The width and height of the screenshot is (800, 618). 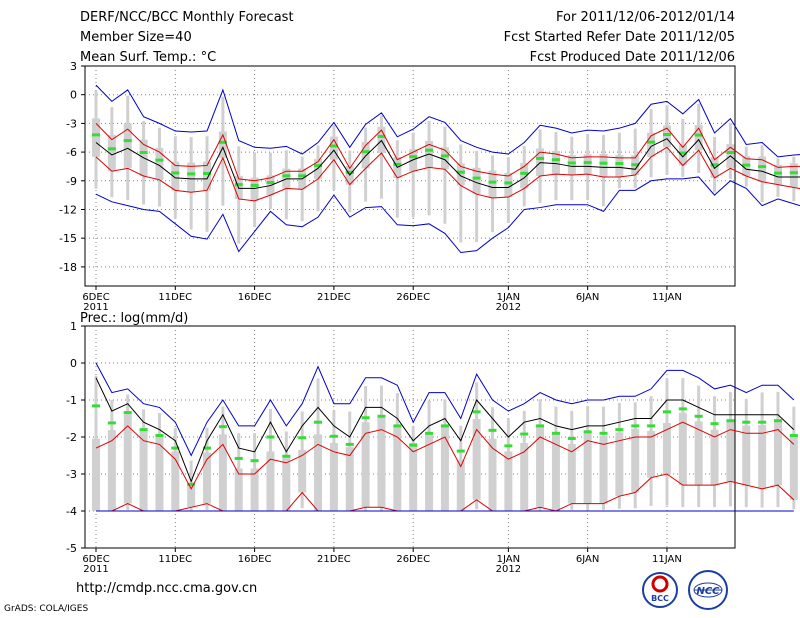 I want to click on series-line-upper, so click(x=447, y=152).